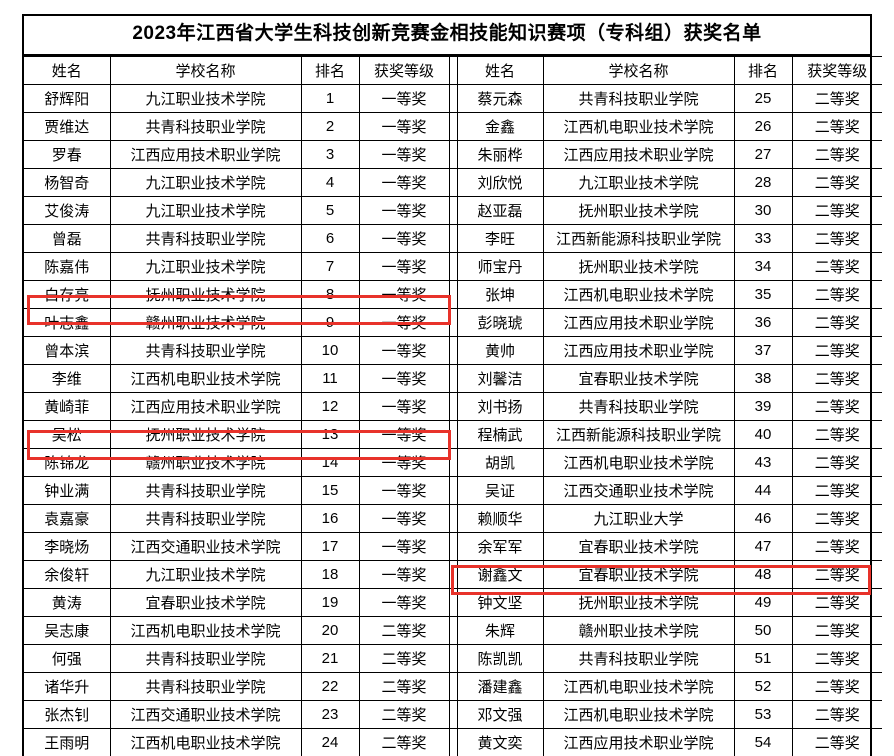  Describe the element at coordinates (500, 378) in the screenshot. I see `cell-name: 刘馨洁` at that location.